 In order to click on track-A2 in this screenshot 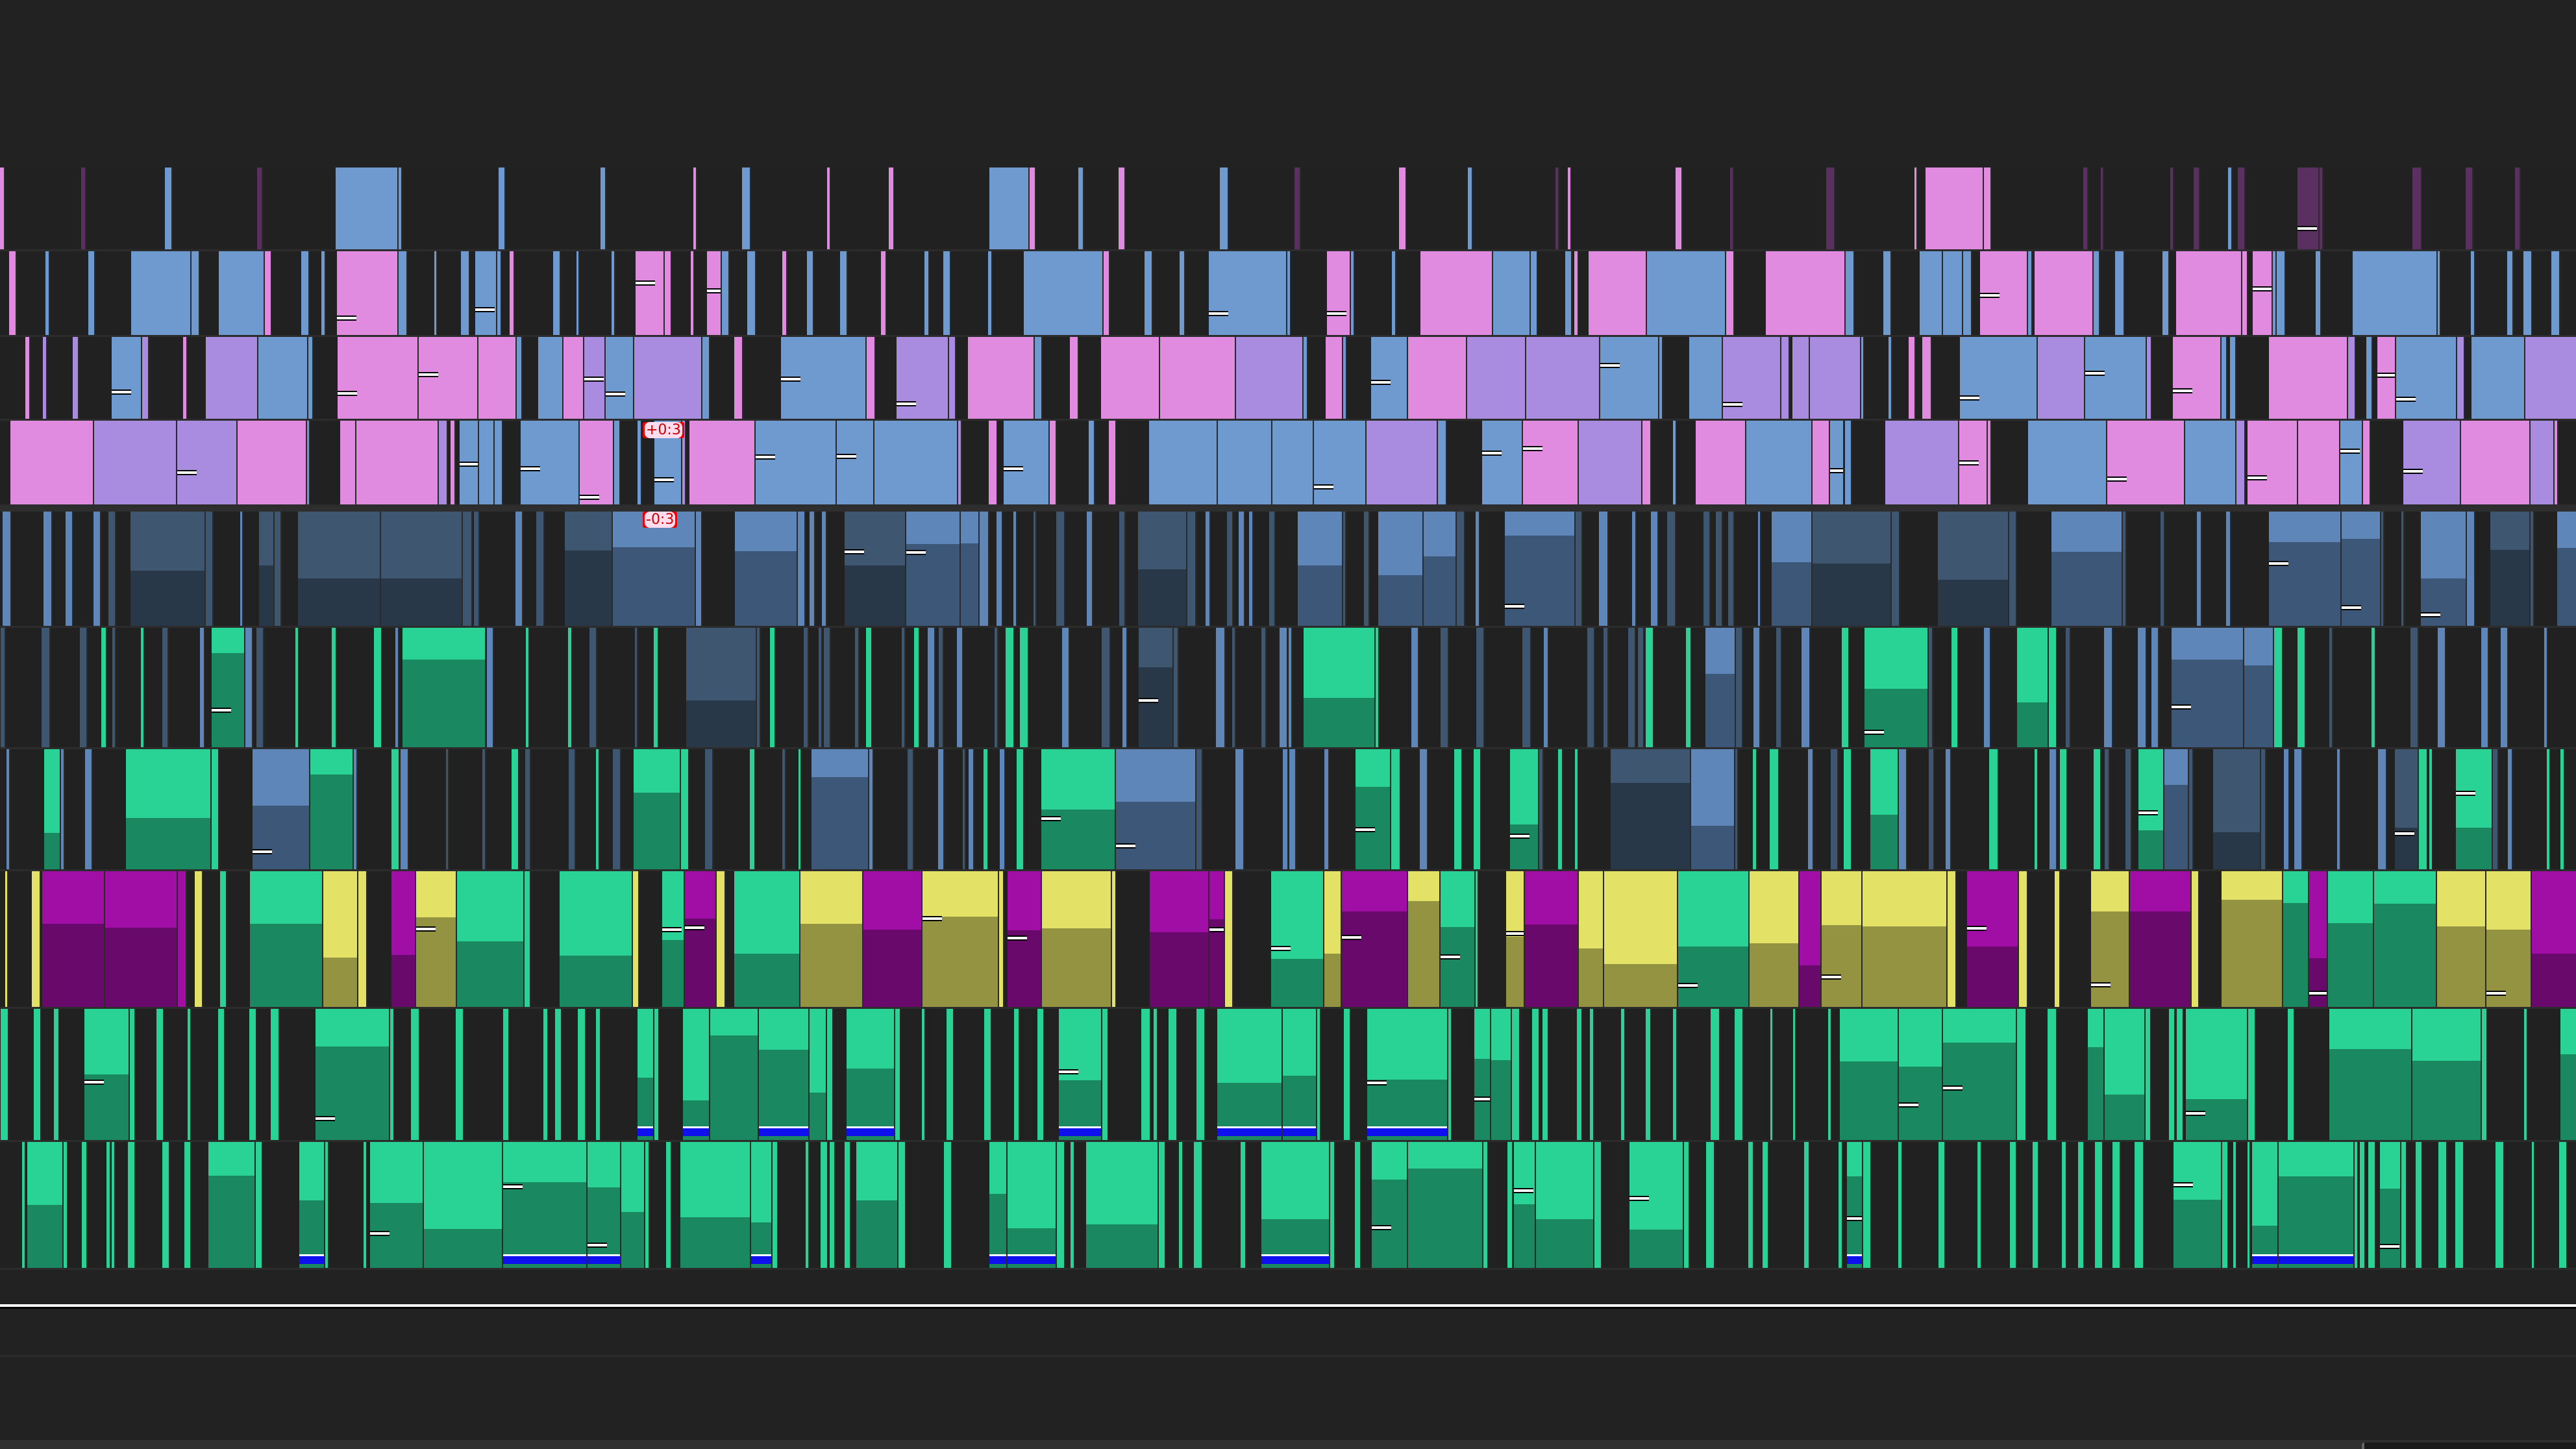, I will do `click(1288, 688)`.